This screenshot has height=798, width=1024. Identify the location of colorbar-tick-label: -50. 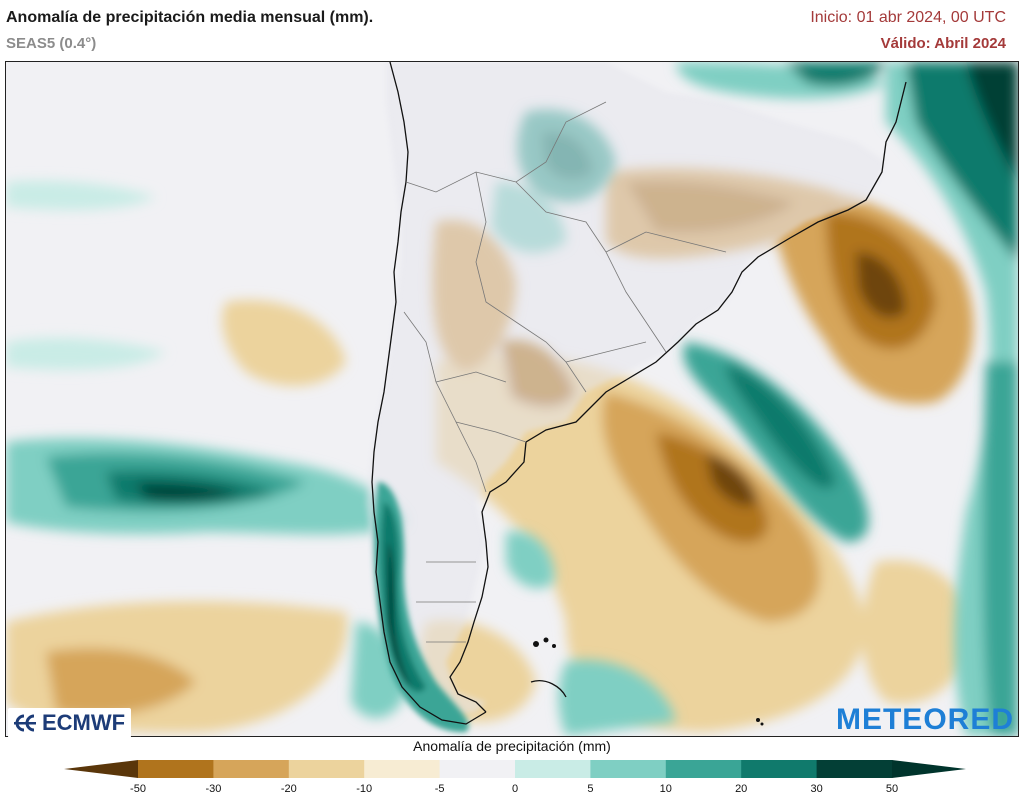
(138, 789).